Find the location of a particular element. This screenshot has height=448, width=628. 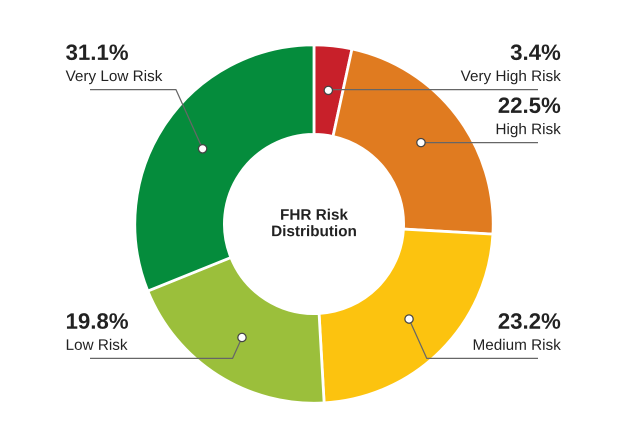

slice-label: Medium Risk is located at coordinates (517, 344).